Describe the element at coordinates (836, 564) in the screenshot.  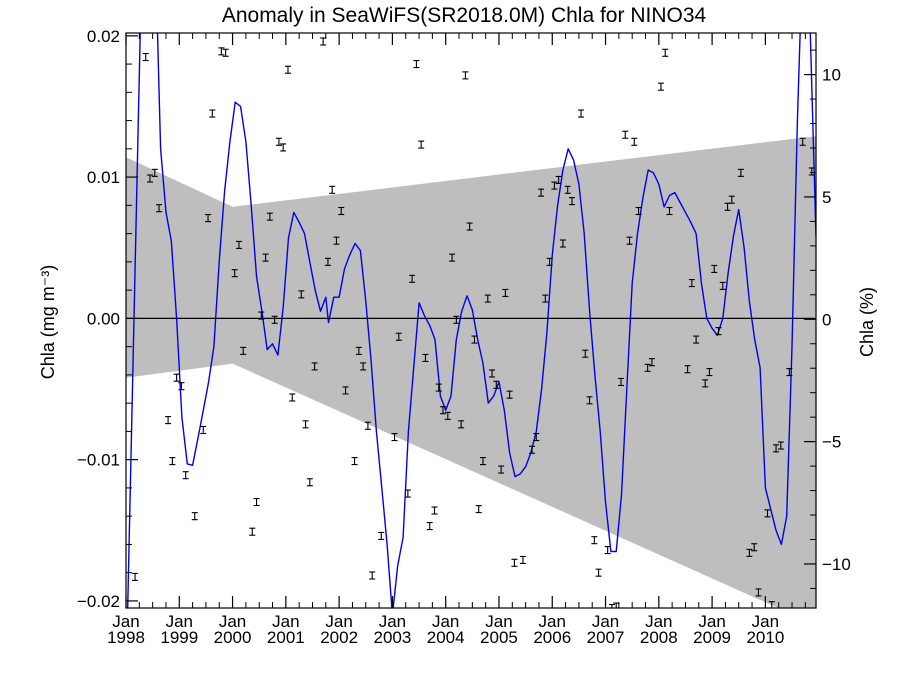
I see `right-tick-label: −10` at that location.